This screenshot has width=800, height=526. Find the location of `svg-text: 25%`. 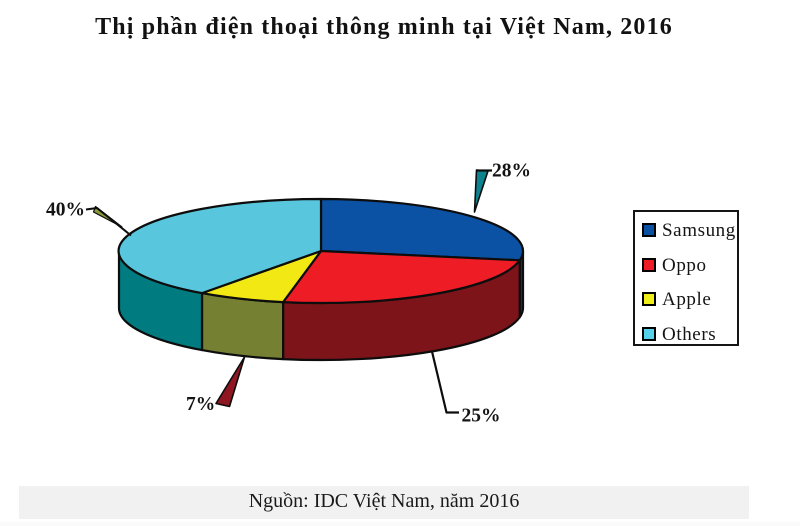

svg-text: 25% is located at coordinates (481, 416).